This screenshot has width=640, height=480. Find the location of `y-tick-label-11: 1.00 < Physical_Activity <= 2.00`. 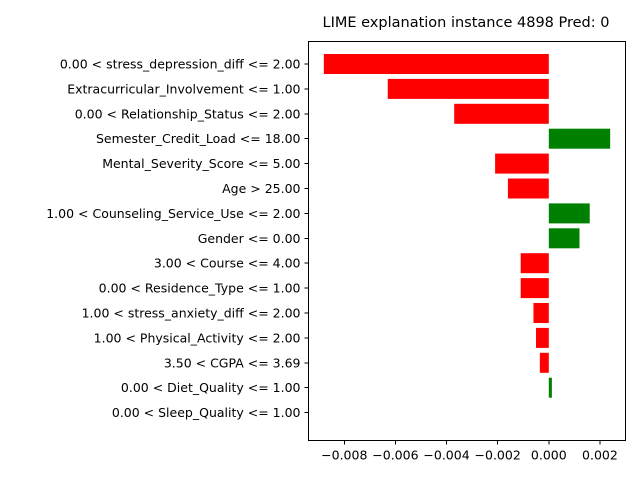

y-tick-label-11: 1.00 < Physical_Activity <= 2.00 is located at coordinates (197, 337).